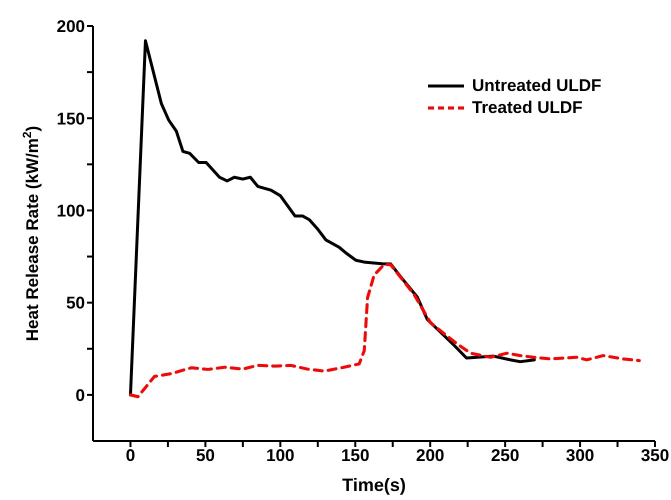  Describe the element at coordinates (70, 210) in the screenshot. I see `y-tick-label: 100` at that location.